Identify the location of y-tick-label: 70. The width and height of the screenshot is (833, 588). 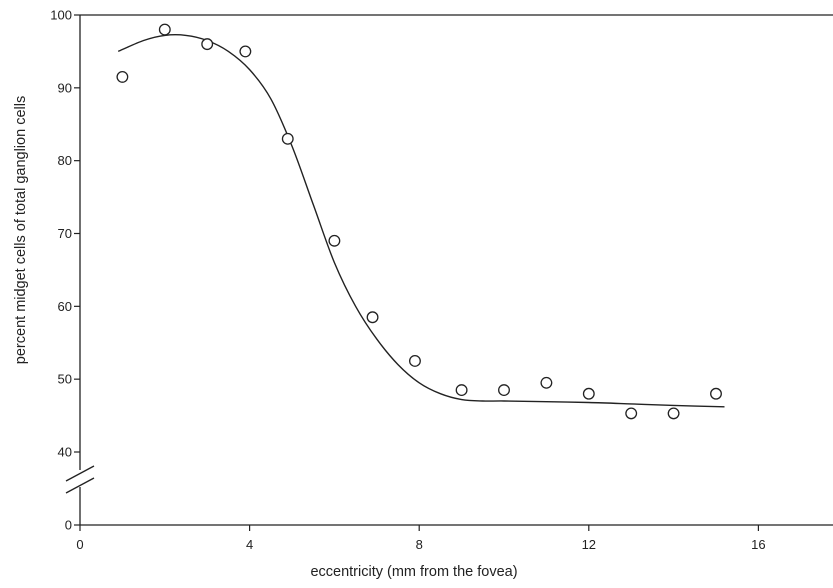
(65, 233).